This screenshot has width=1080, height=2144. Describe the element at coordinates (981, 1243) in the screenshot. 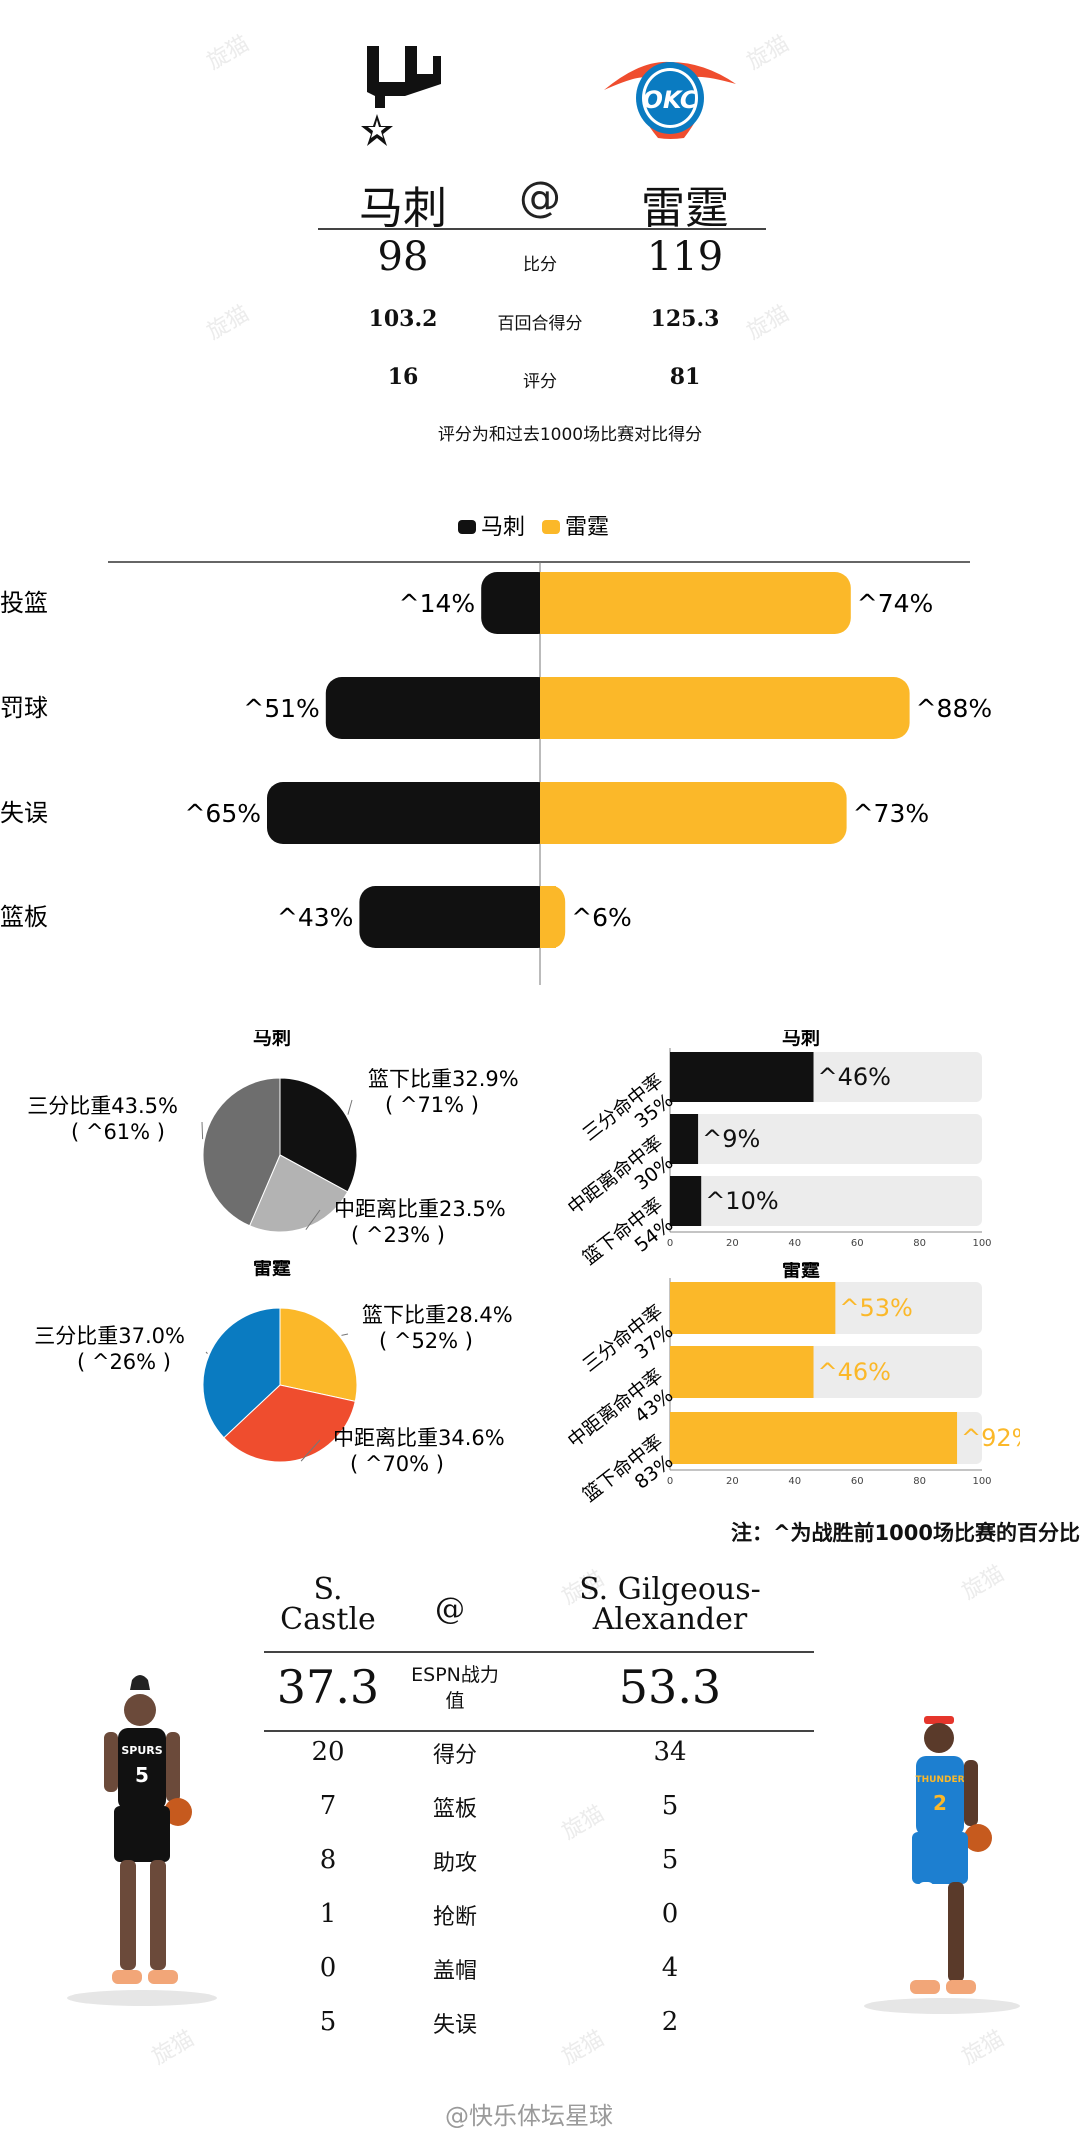

I see `fg-x-tick: 100` at that location.